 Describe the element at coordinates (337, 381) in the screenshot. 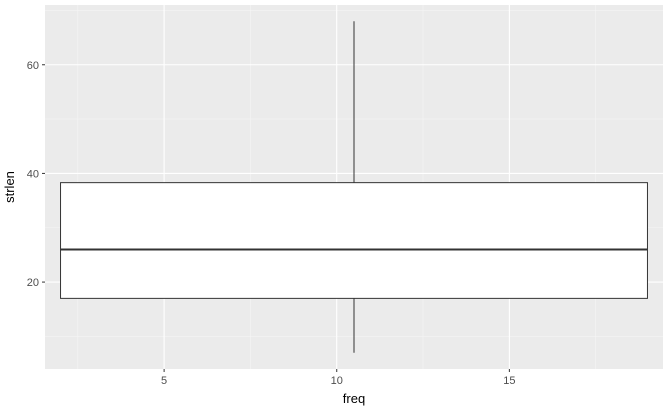

I see `x-tick-label: 10` at that location.